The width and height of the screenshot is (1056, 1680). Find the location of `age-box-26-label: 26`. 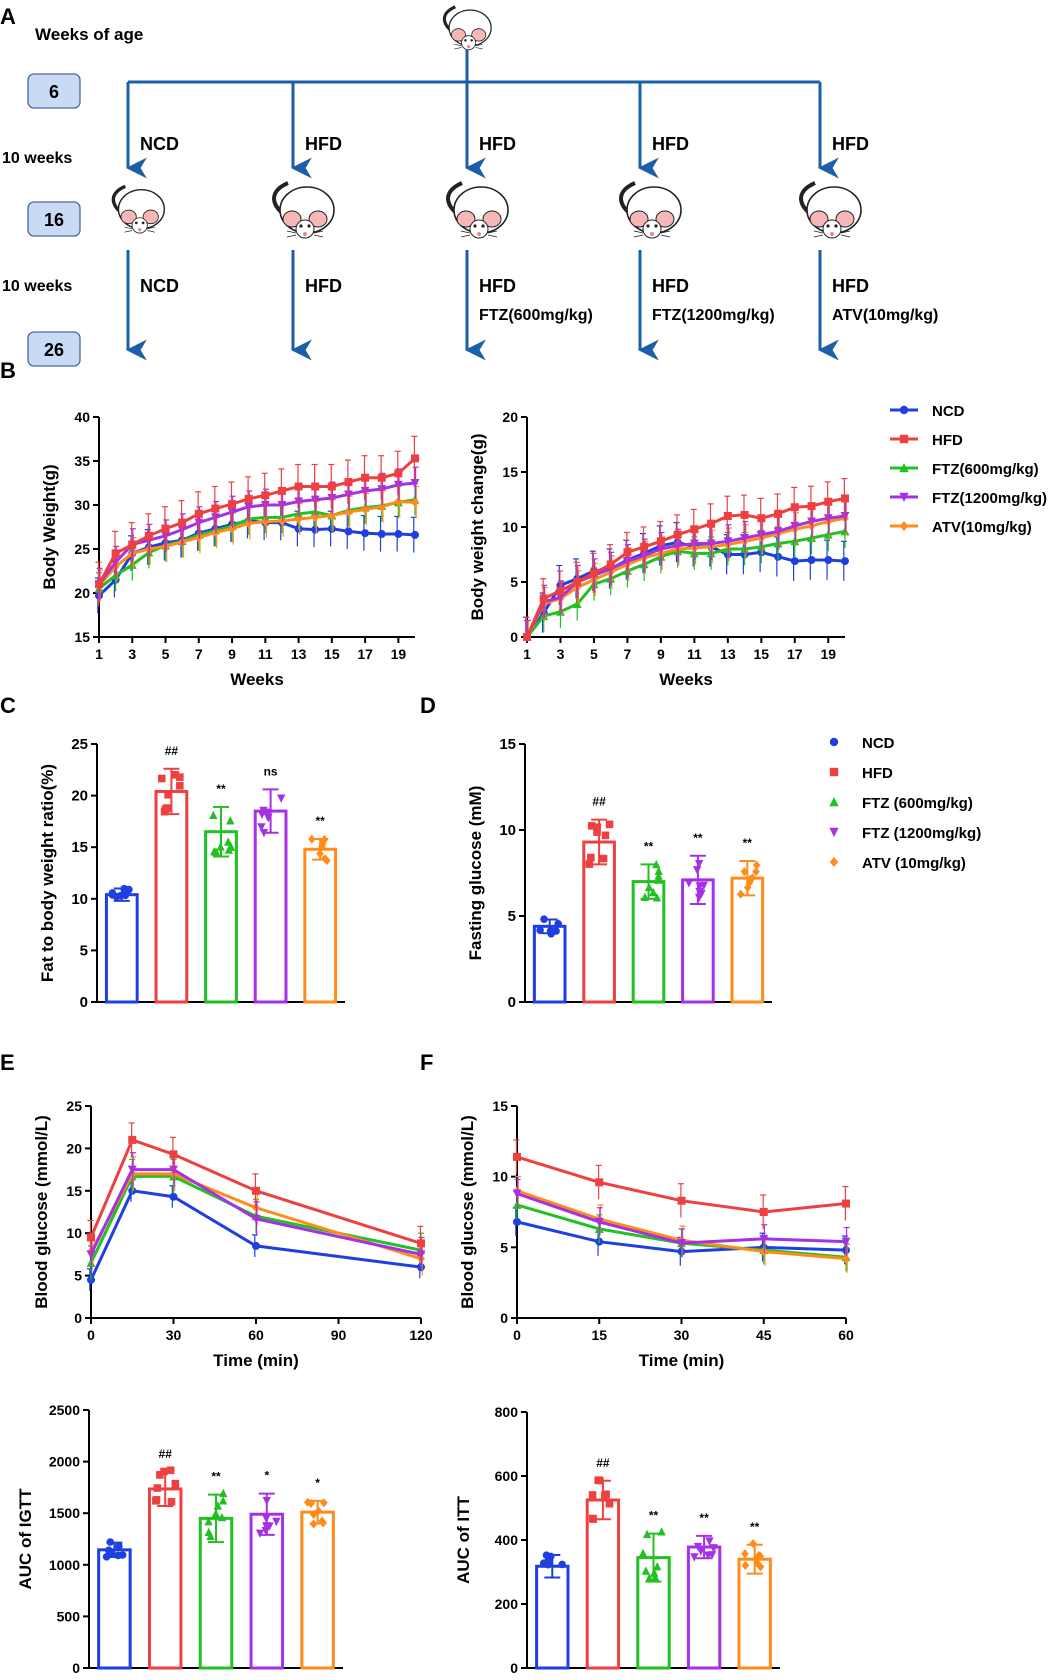

age-box-26-label: 26 is located at coordinates (54, 350).